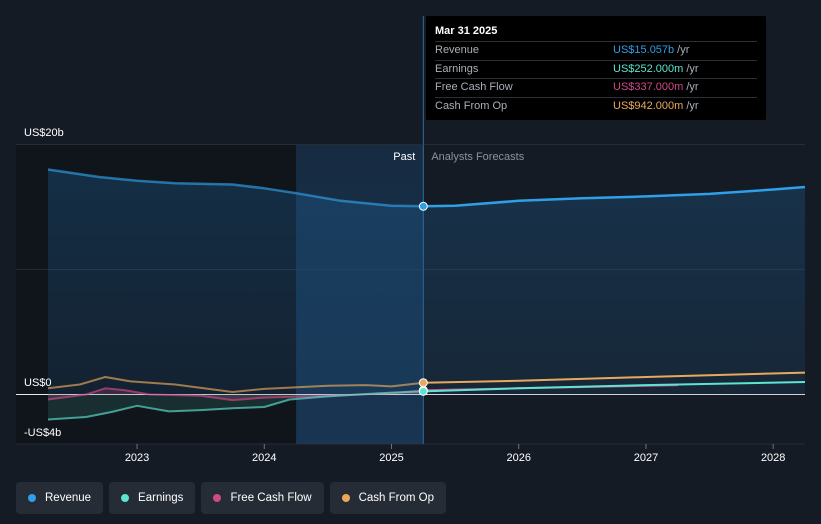 Image resolution: width=821 pixels, height=524 pixels. I want to click on x-tick-label: 2023, so click(137, 458).